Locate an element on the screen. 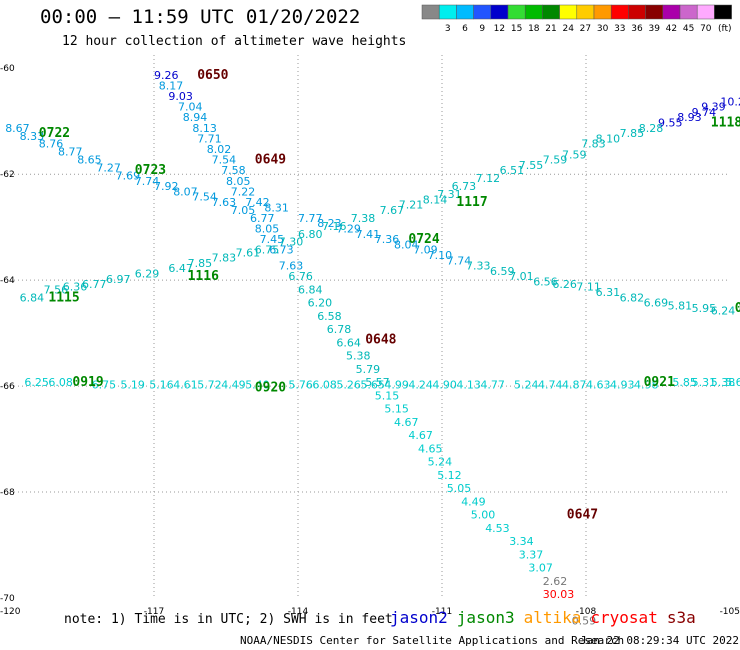 The width and height of the screenshot is (740, 650). wave-height-value: 5.72 is located at coordinates (209, 385).